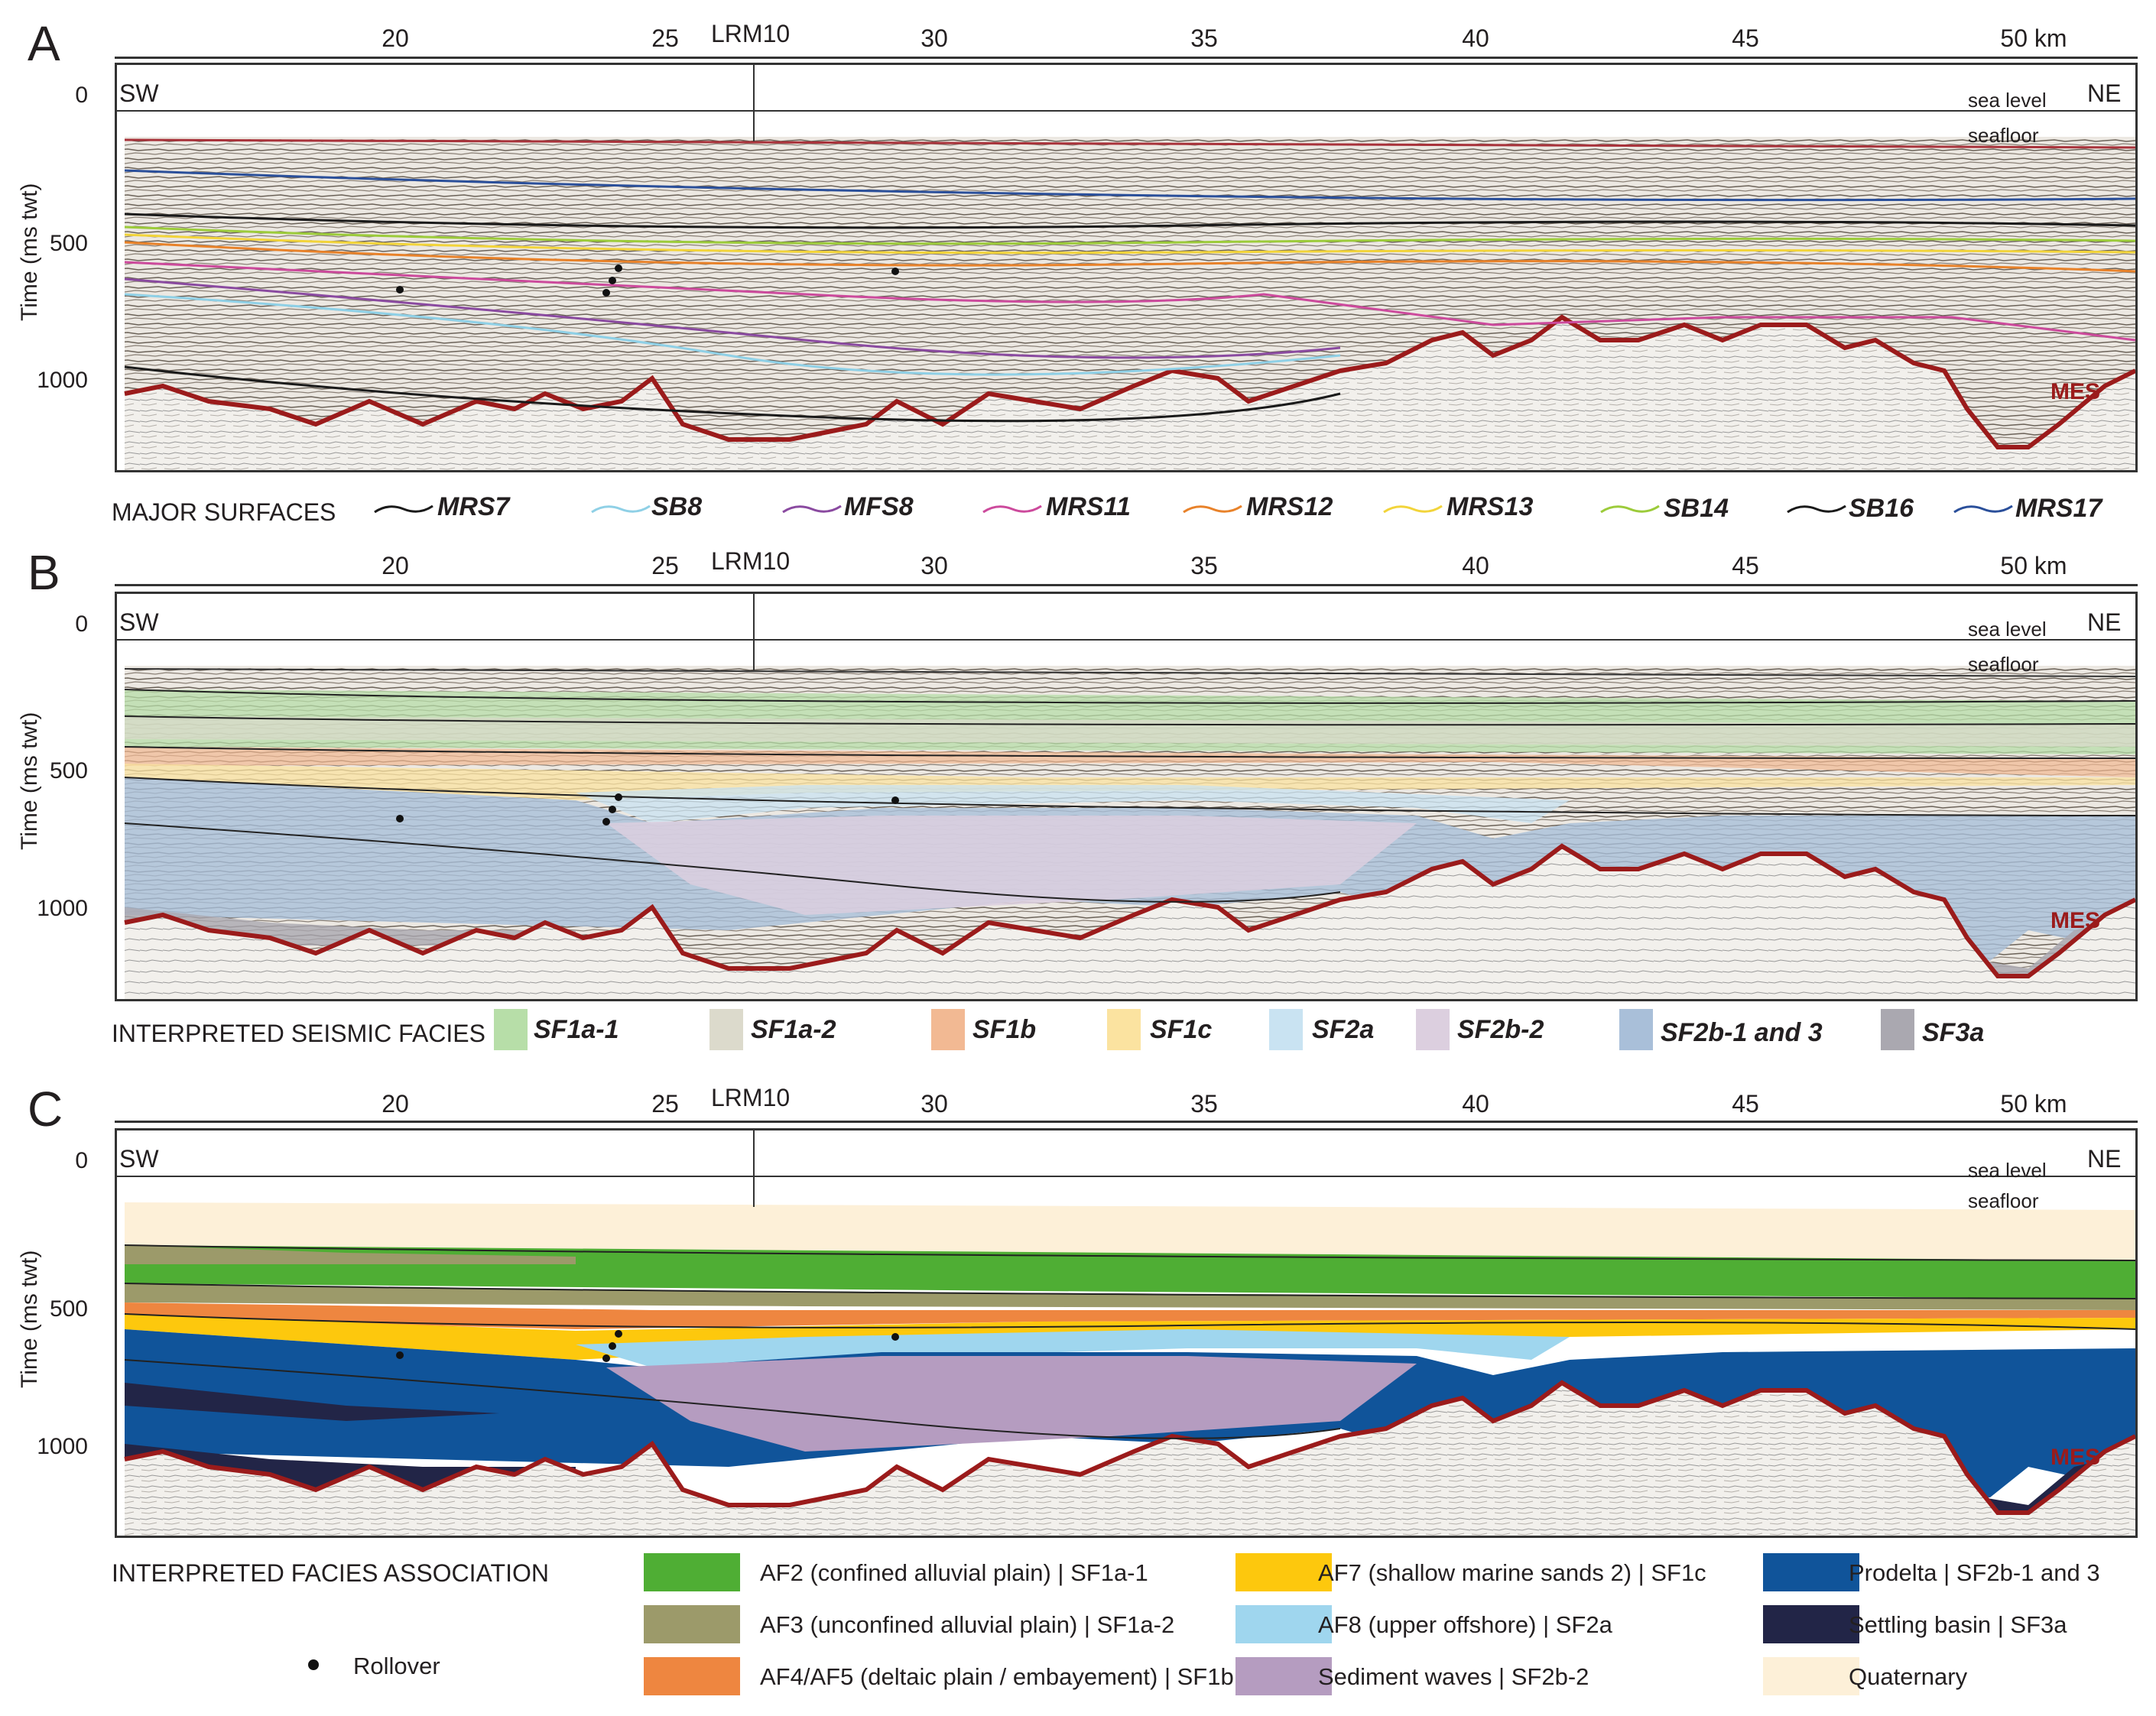  What do you see at coordinates (473, 506) in the screenshot?
I see `surface-label: MRS7` at bounding box center [473, 506].